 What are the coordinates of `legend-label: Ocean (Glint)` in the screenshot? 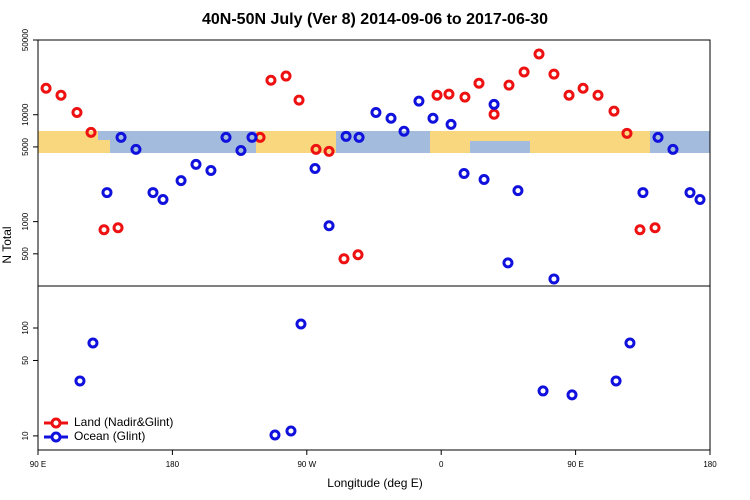 It's located at (109, 436).